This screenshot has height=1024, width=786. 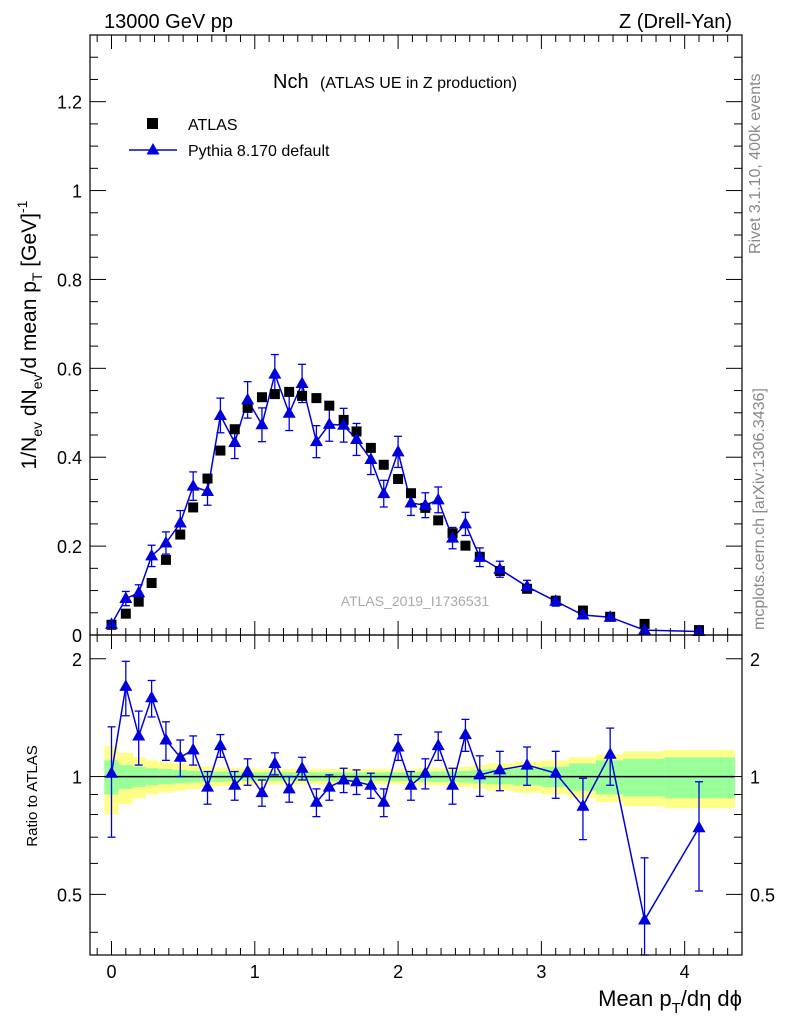 What do you see at coordinates (77, 660) in the screenshot?
I see `ratio-y-tick-label-left: 2` at bounding box center [77, 660].